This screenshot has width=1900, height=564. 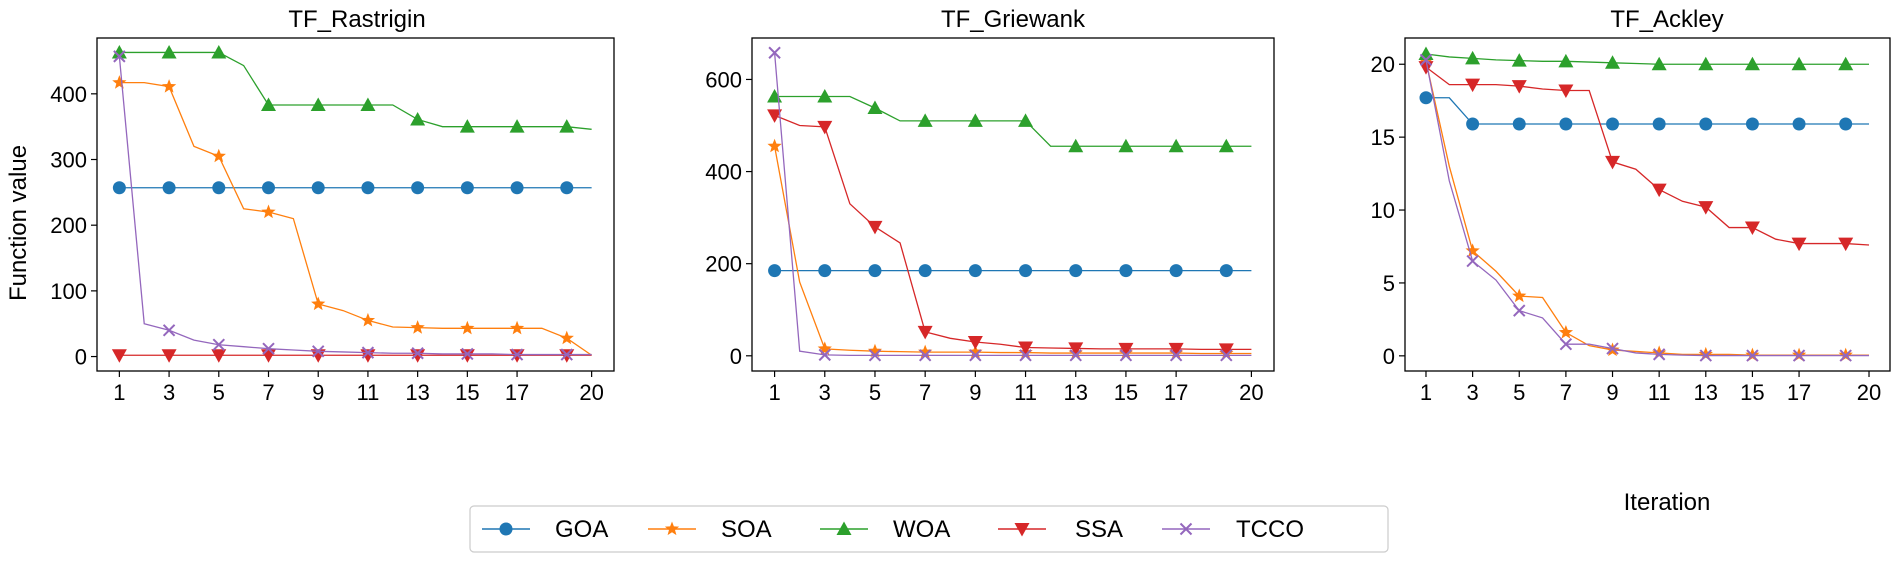 I want to click on subplot-title: TF_Rastrigin, so click(x=356, y=19).